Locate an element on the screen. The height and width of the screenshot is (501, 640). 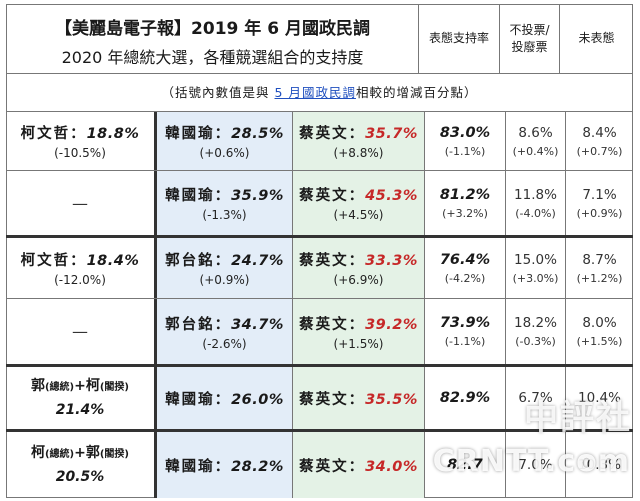
header-support-label: 表態支持率 is located at coordinates (458, 38).